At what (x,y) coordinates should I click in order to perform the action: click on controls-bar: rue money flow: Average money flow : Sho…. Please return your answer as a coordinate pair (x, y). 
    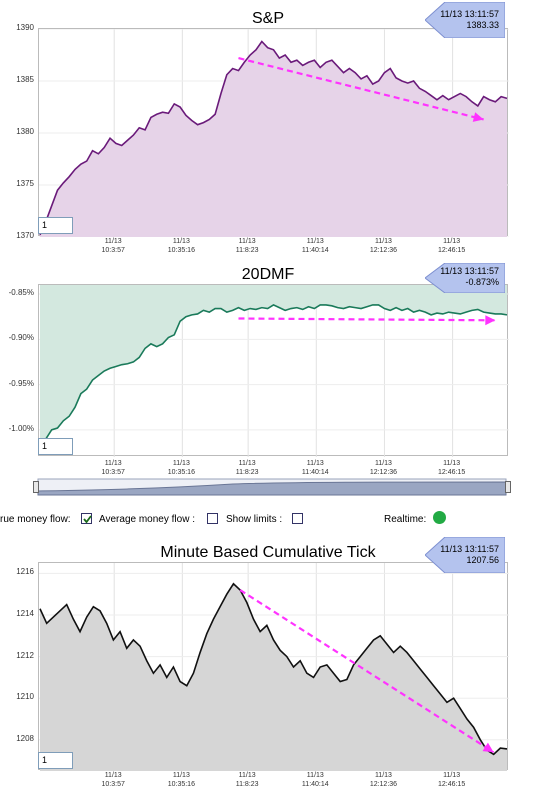
    Looking at the image, I should click on (268, 519).